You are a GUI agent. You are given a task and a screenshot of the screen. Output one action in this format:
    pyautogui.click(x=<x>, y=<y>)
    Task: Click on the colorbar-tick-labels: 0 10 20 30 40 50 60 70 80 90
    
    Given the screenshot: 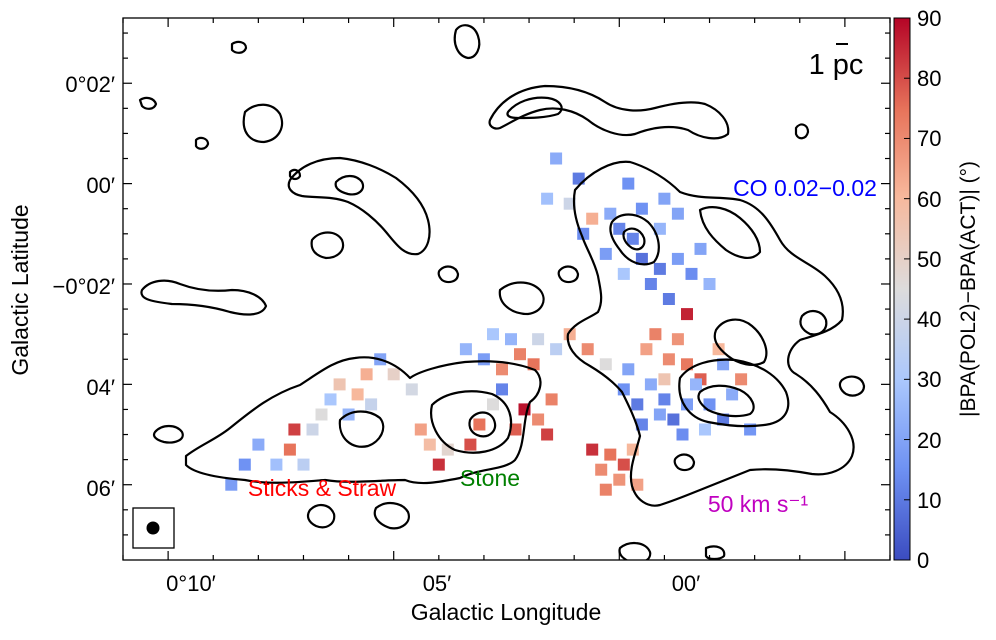 What is the action you would take?
    pyautogui.click(x=929, y=289)
    